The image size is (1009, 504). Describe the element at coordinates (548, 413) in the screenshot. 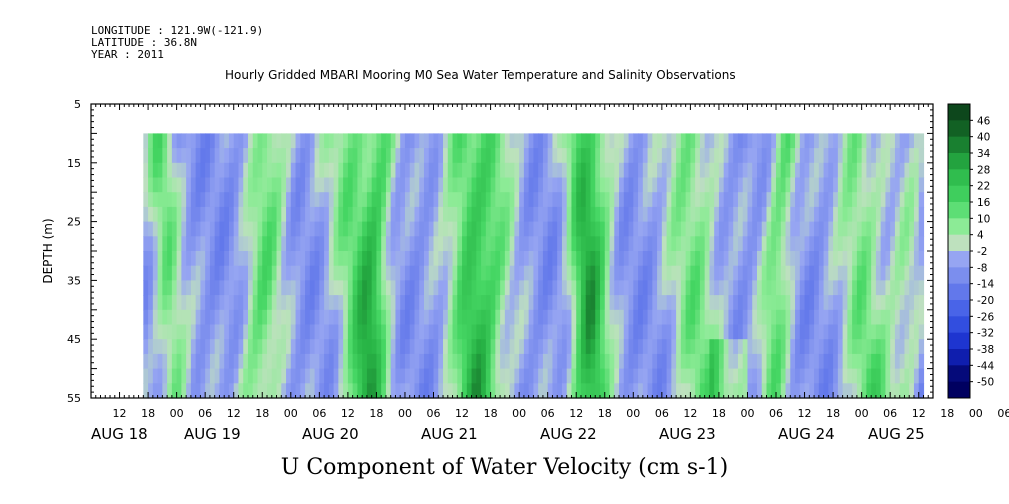

I see `x-tick-label: 06` at that location.